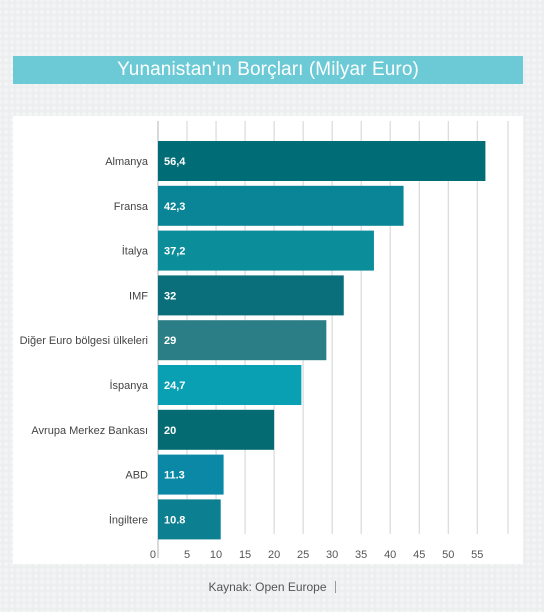  Describe the element at coordinates (128, 519) in the screenshot. I see `category-label-8: İngiltere` at that location.